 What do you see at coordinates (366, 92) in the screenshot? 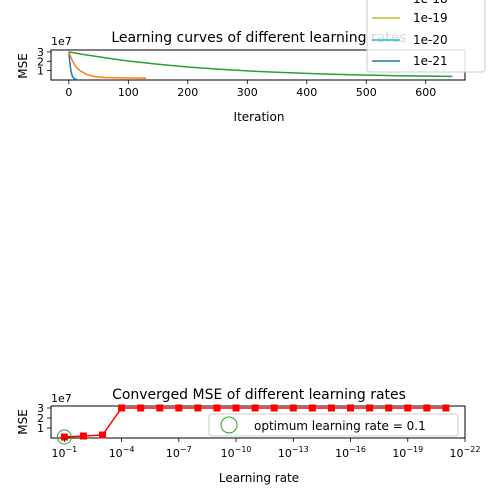
I see `x-tick-label: 500` at bounding box center [366, 92].